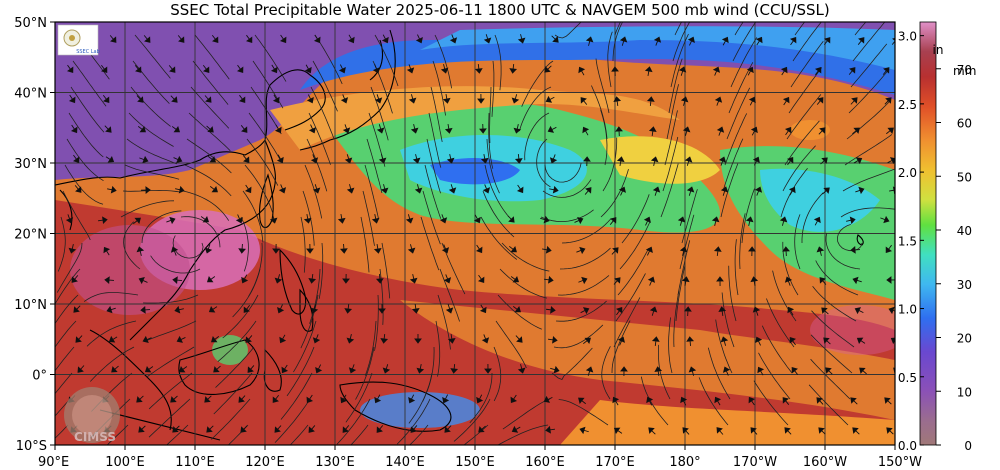  Describe the element at coordinates (30, 305) in the screenshot. I see `lat-label: 10°N` at that location.